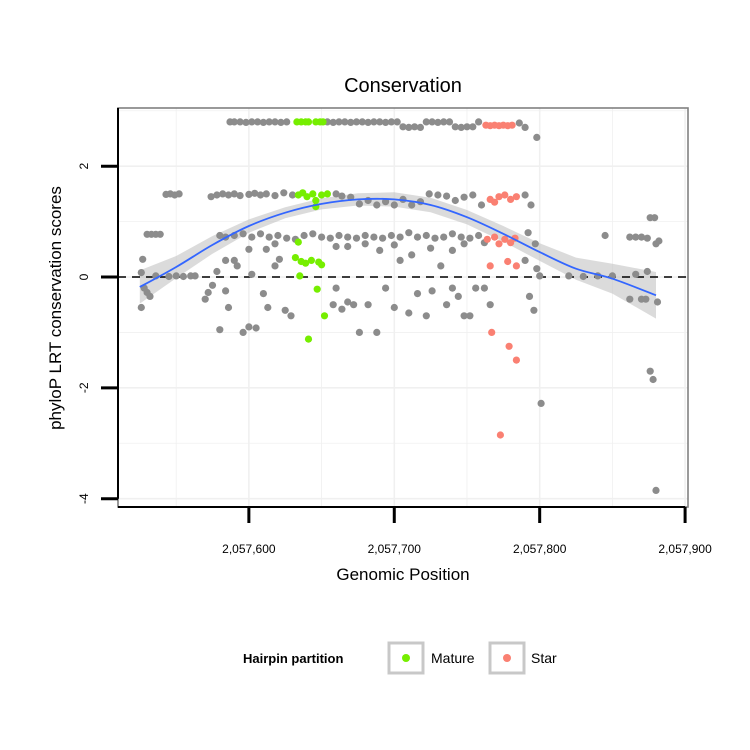 Image resolution: width=750 pixels, height=750 pixels. Describe the element at coordinates (84, 166) in the screenshot. I see `y-tick-label: 2` at that location.